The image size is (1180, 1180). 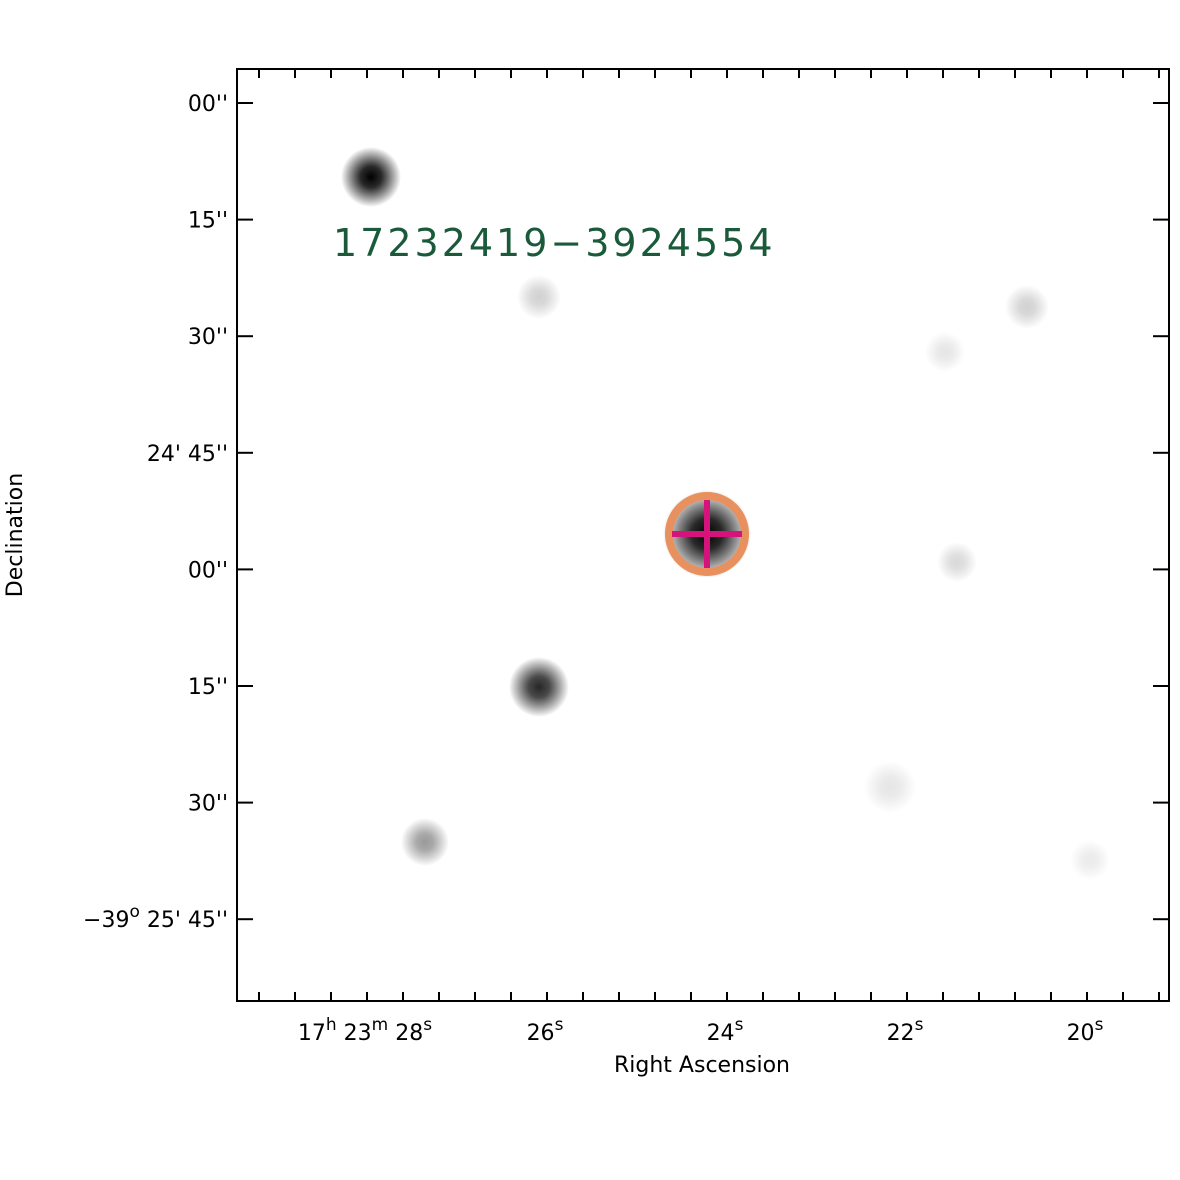 What do you see at coordinates (405, 1033) in the screenshot?
I see `tick-label-part: 28` at bounding box center [405, 1033].